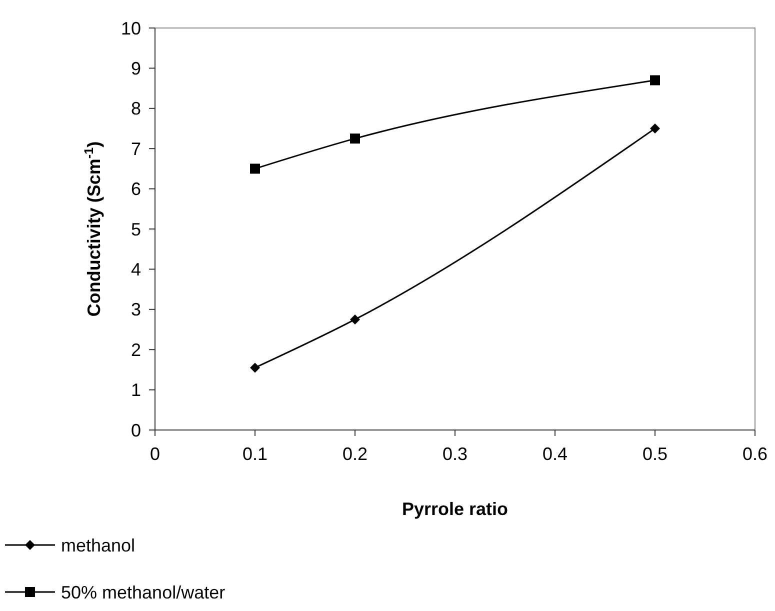 This screenshot has height=611, width=775. I want to click on y-tick-label: 1, so click(135, 390).